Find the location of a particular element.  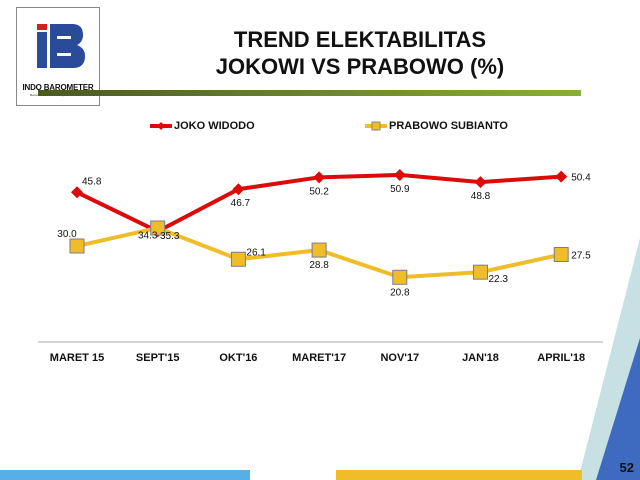

legend-item-jokowi: JOKO WIDODO is located at coordinates (202, 126).